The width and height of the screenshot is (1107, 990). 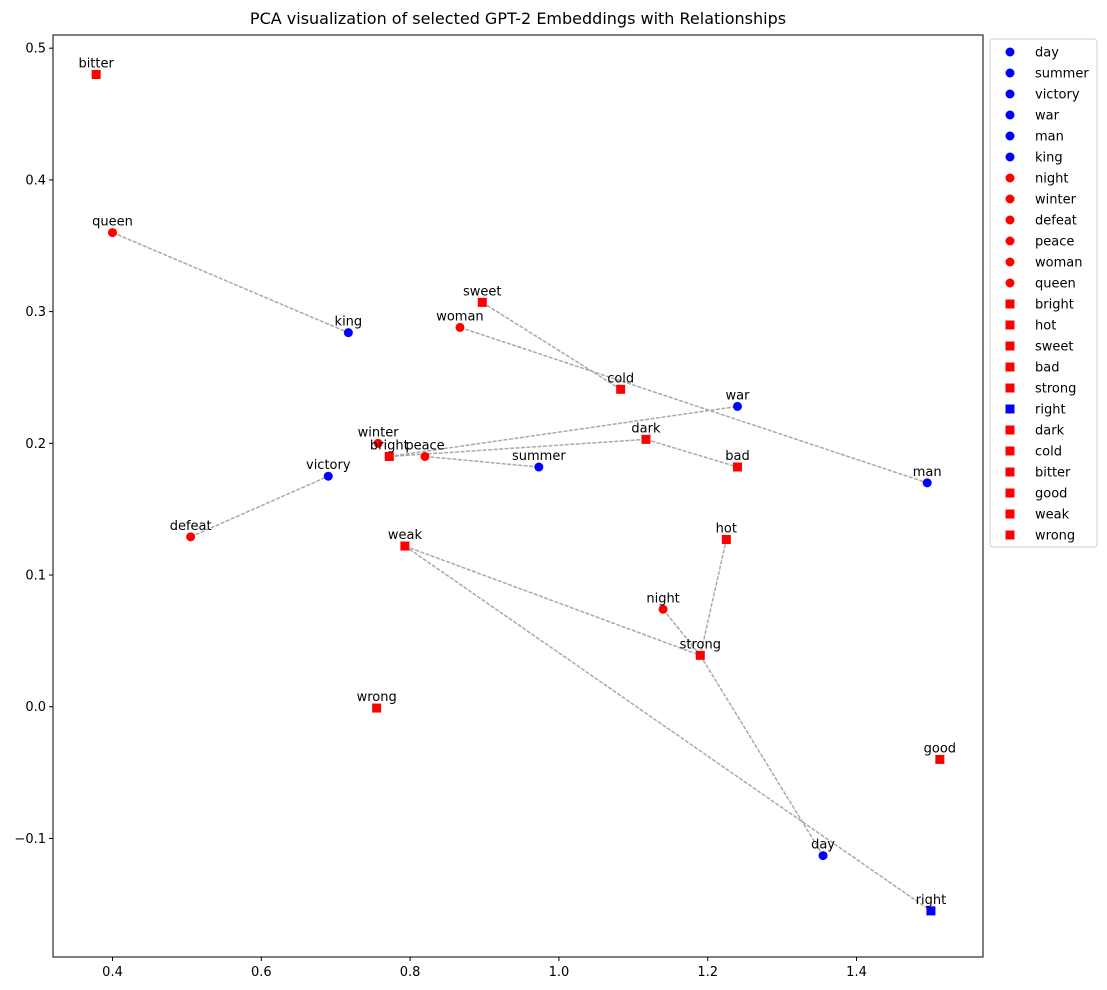 What do you see at coordinates (405, 535) in the screenshot?
I see `point-label-weak: weak` at bounding box center [405, 535].